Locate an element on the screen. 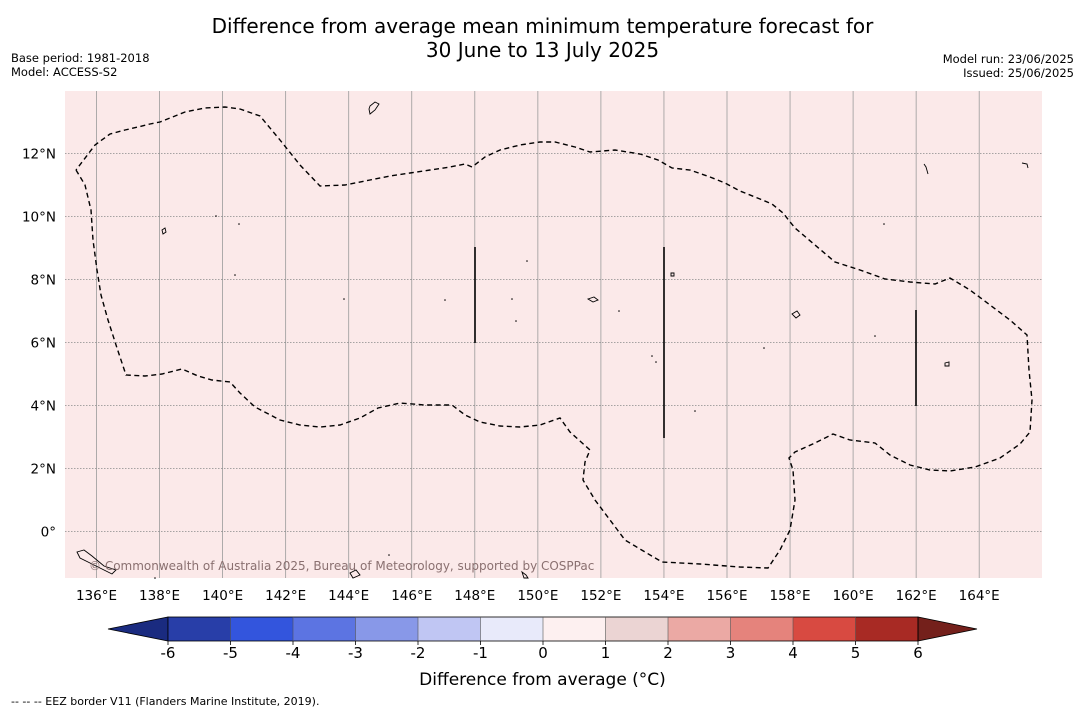 This screenshot has height=713, width=1085. colorbar-over-arrow is located at coordinates (947, 629).